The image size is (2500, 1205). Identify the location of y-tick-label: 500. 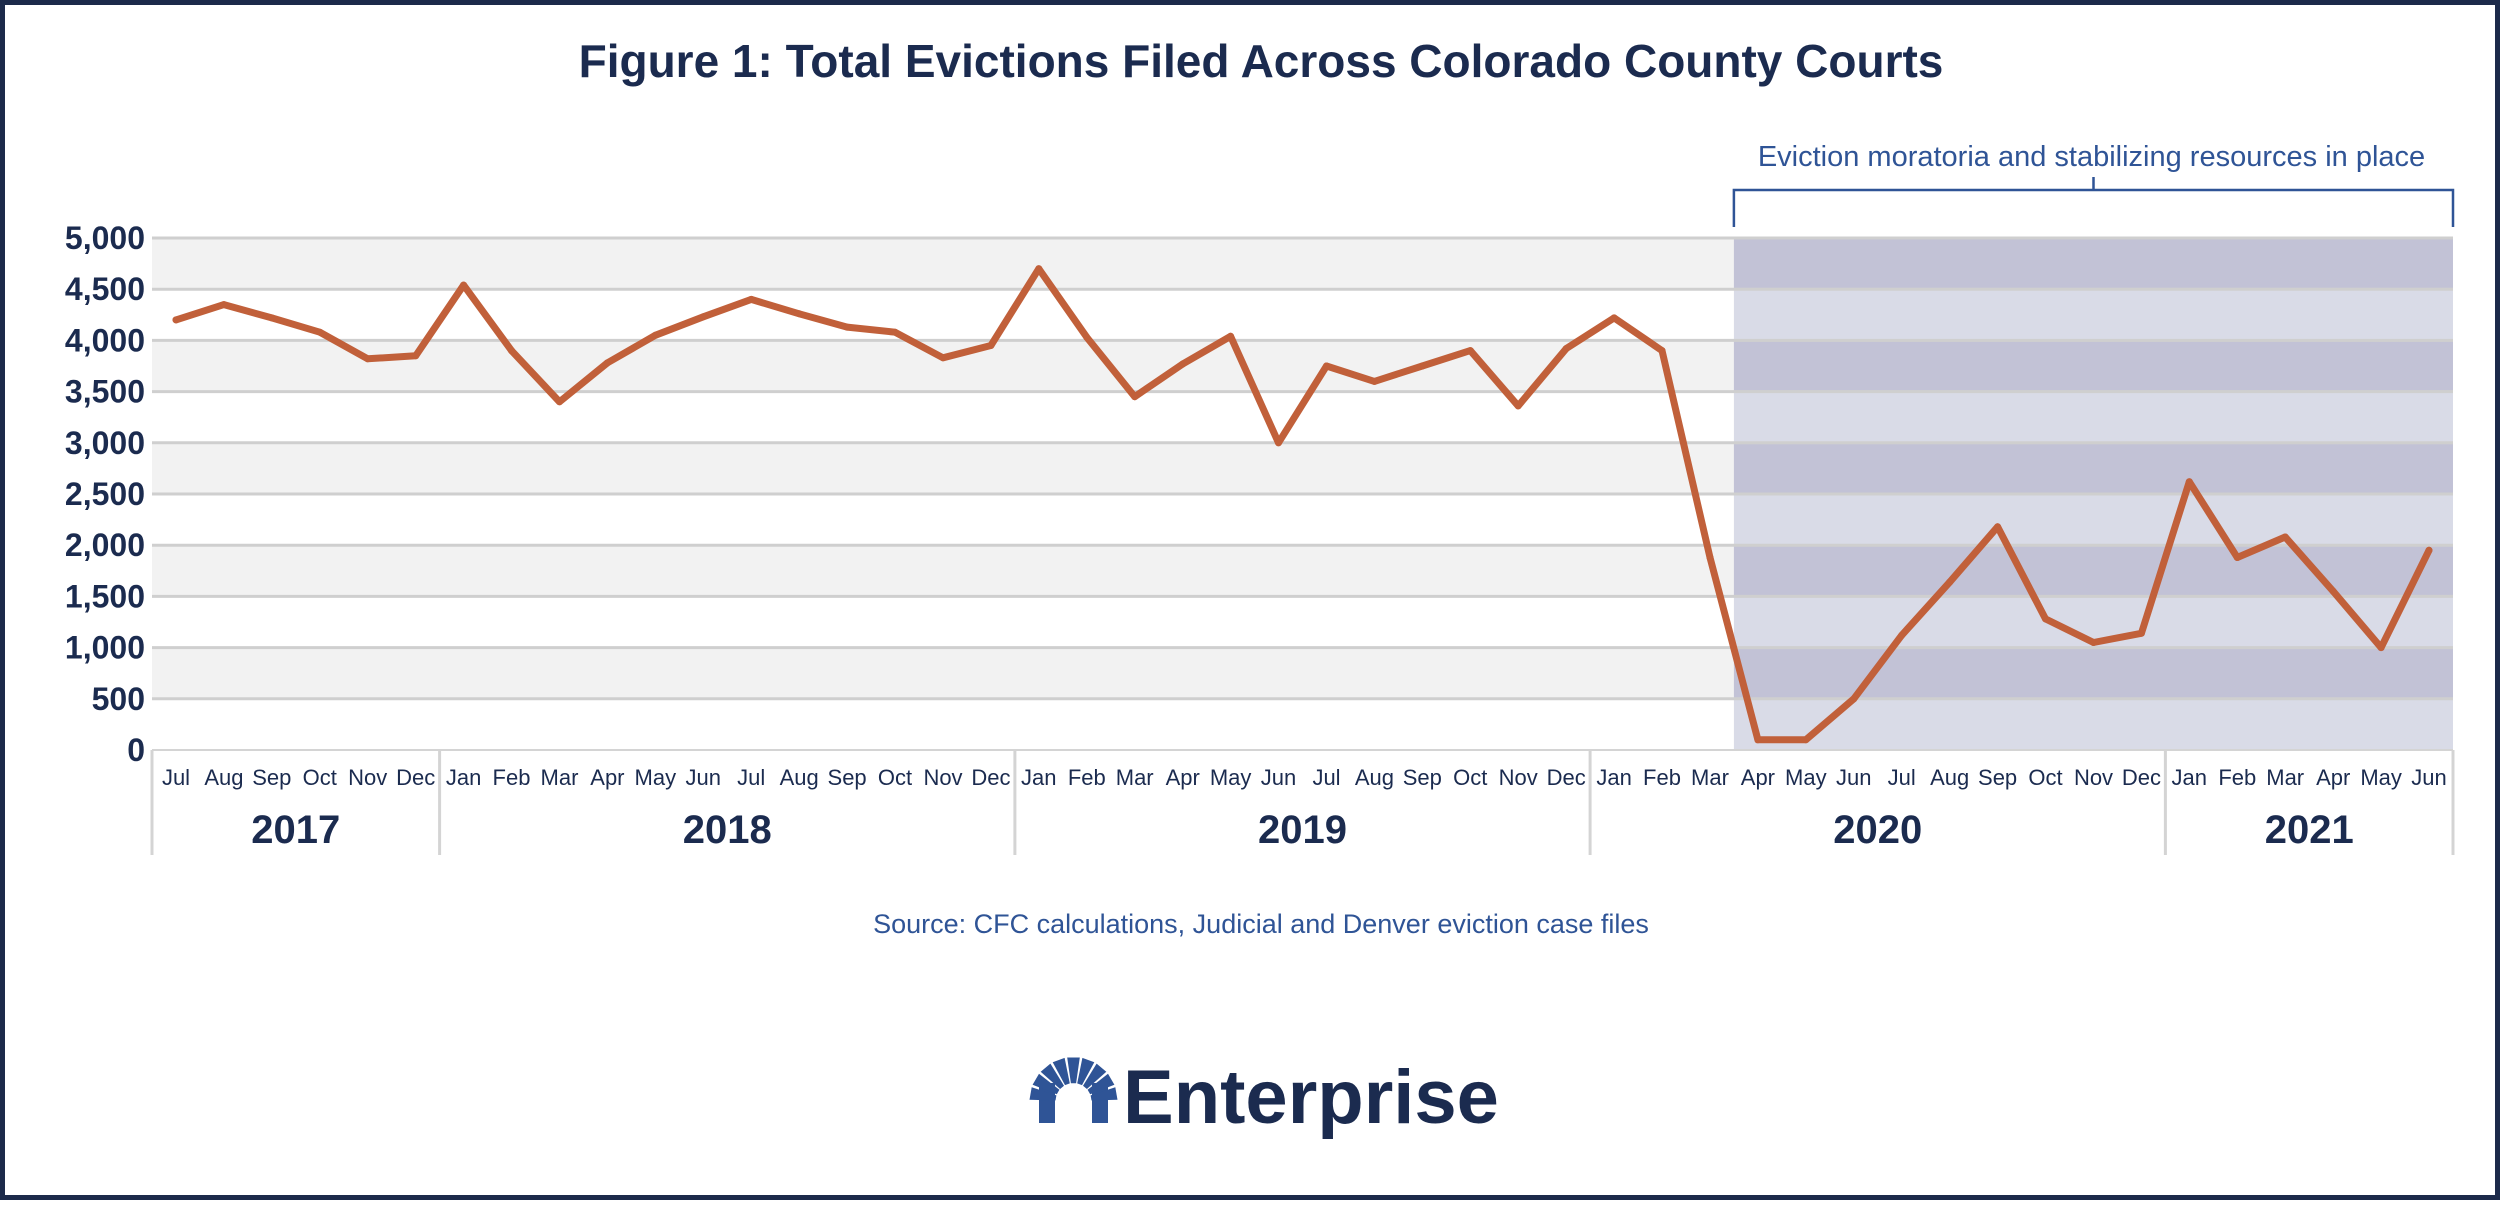
(118, 699).